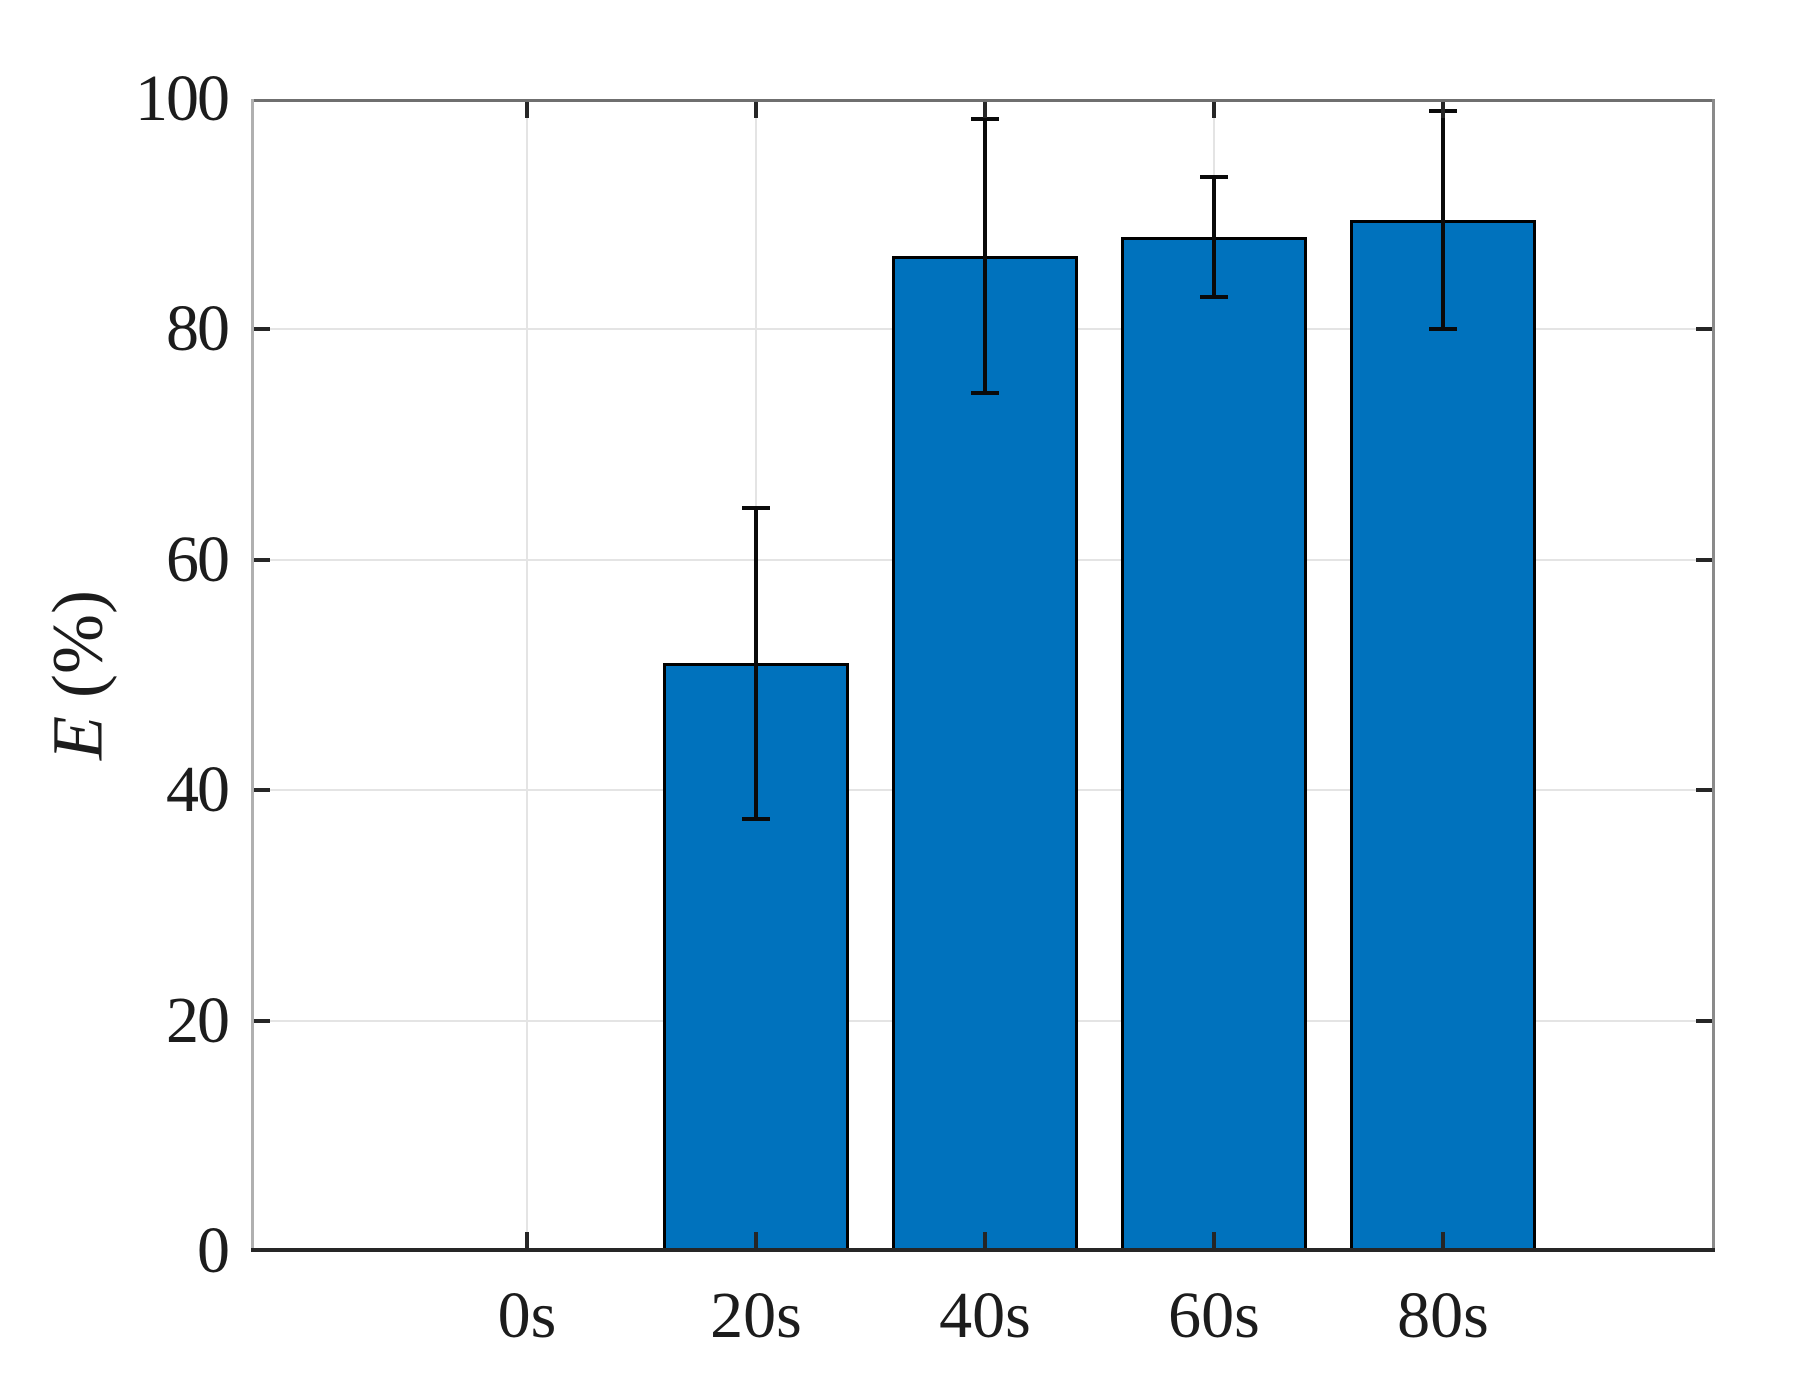 This screenshot has width=1813, height=1400. Describe the element at coordinates (1214, 744) in the screenshot. I see `bar-60s` at that location.